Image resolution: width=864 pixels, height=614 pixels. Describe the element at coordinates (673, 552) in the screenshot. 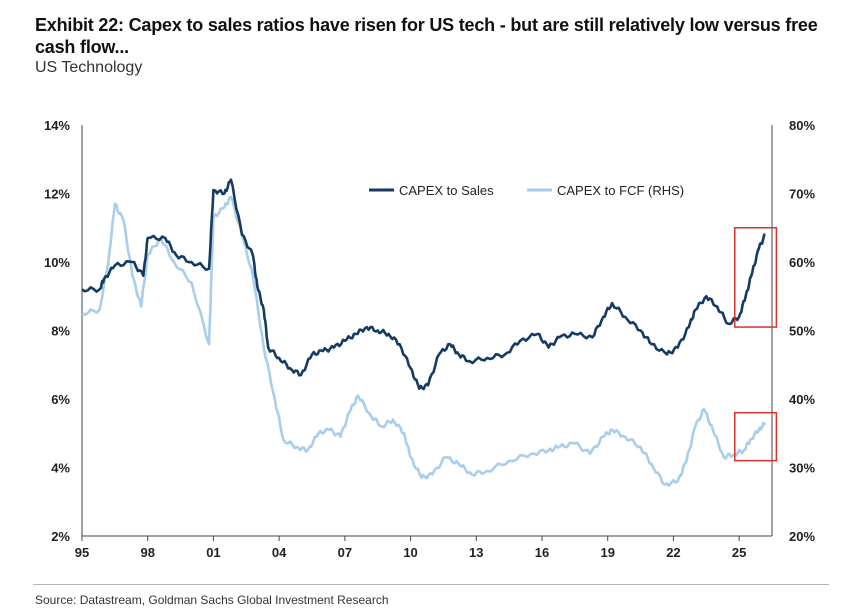

I see `x-tick-label: 22` at that location.